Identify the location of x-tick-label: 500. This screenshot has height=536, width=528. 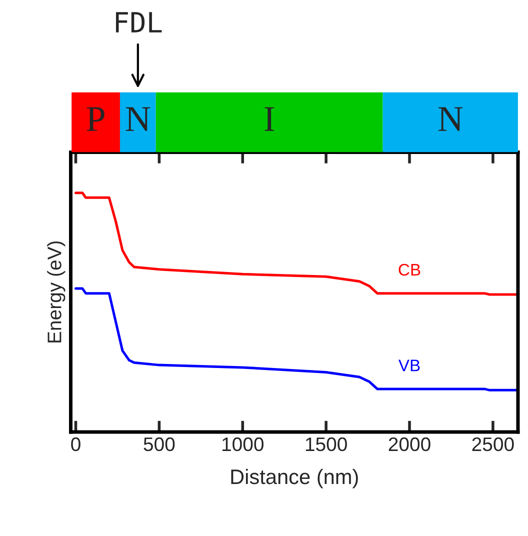
(159, 444).